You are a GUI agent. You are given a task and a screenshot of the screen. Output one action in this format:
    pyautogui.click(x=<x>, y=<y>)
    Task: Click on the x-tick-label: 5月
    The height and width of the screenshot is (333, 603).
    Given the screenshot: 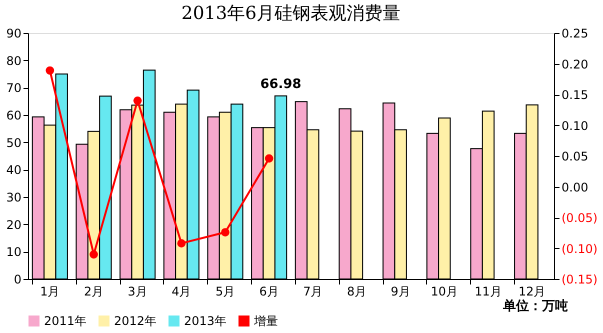 What is the action you would take?
    pyautogui.click(x=225, y=291)
    